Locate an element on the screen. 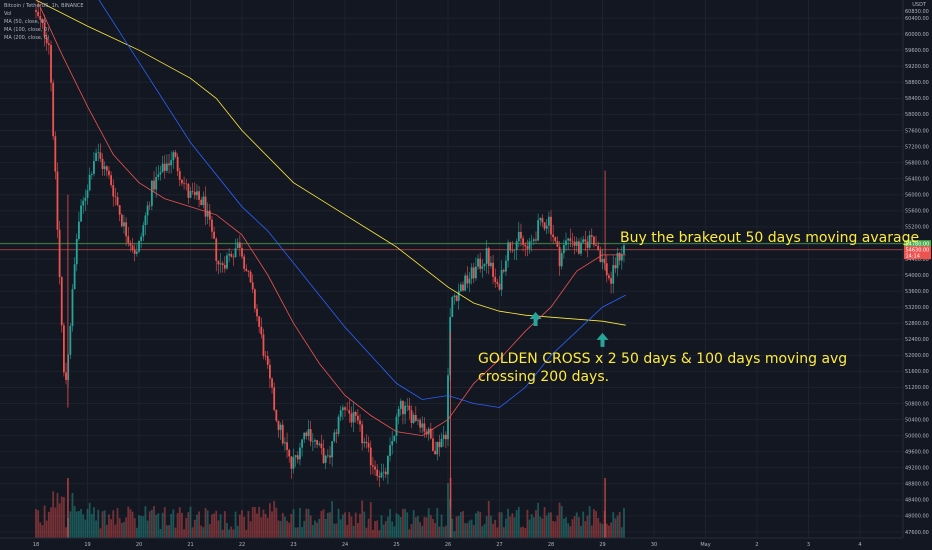  y-tick-label: 56400.00 is located at coordinates (917, 179).